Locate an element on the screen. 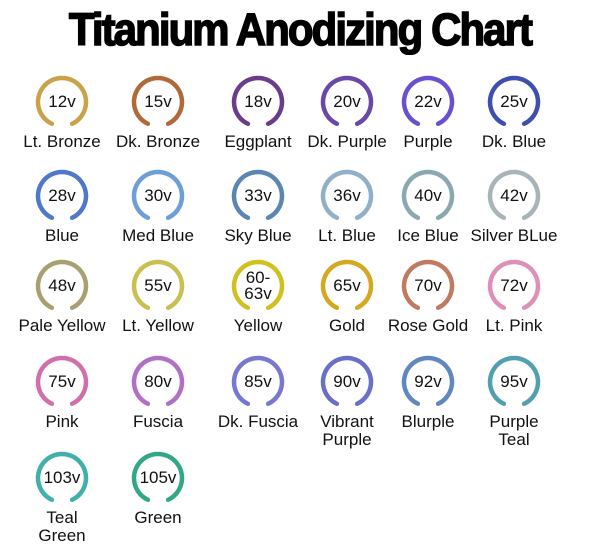 Image resolution: width=600 pixels, height=558 pixels. color-name: Yellow is located at coordinates (258, 325).